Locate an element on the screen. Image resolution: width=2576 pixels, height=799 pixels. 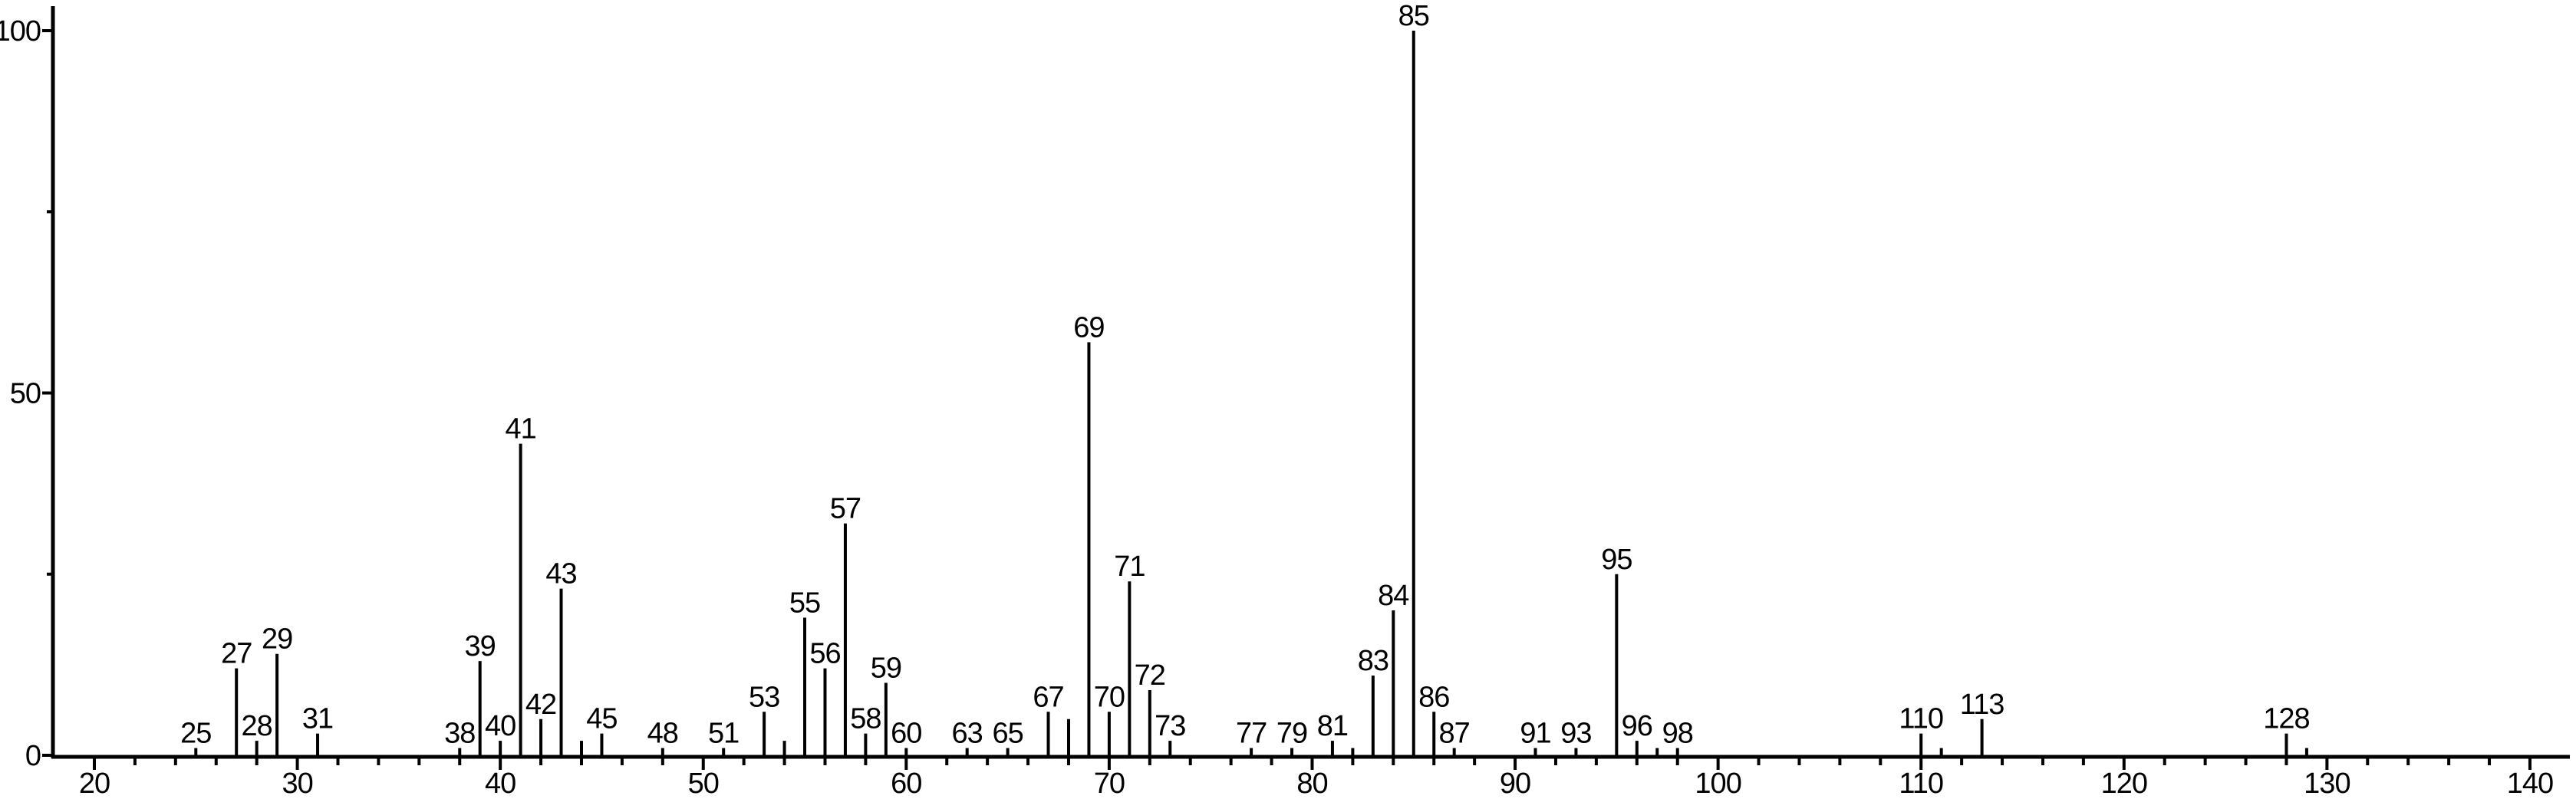
peak-label: 41 is located at coordinates (520, 429).